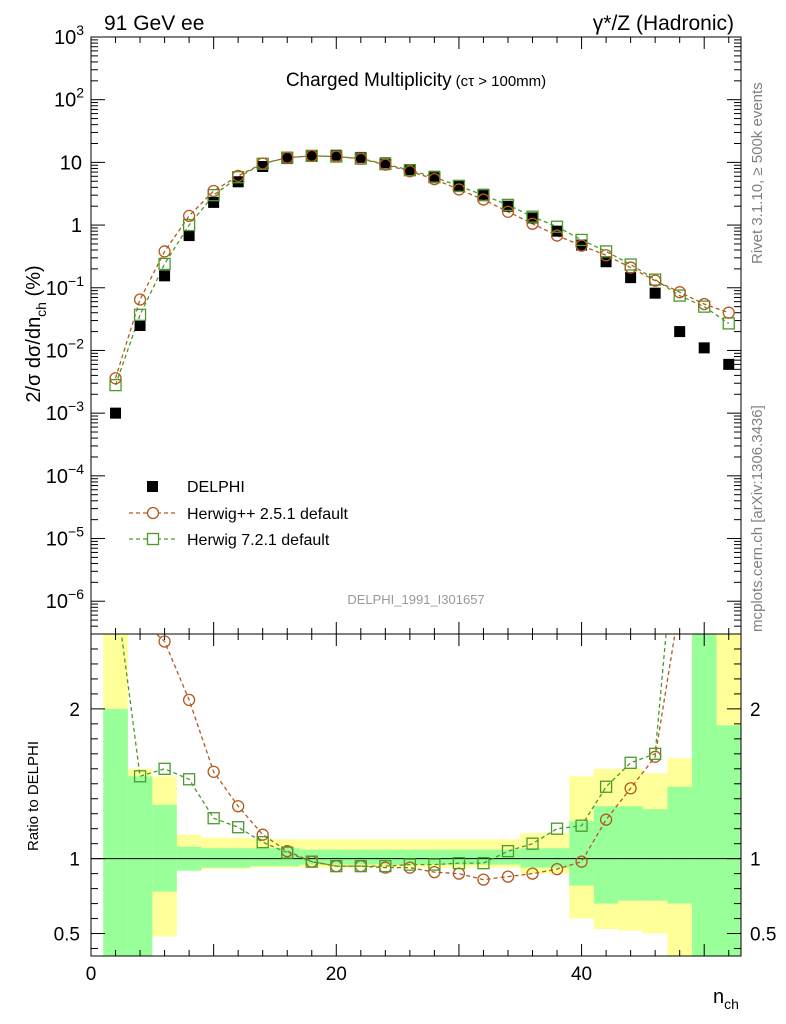  What do you see at coordinates (757, 518) in the screenshot?
I see `side-mcplots: mcplots.cern.ch [arXiv:1306.3436]` at bounding box center [757, 518].